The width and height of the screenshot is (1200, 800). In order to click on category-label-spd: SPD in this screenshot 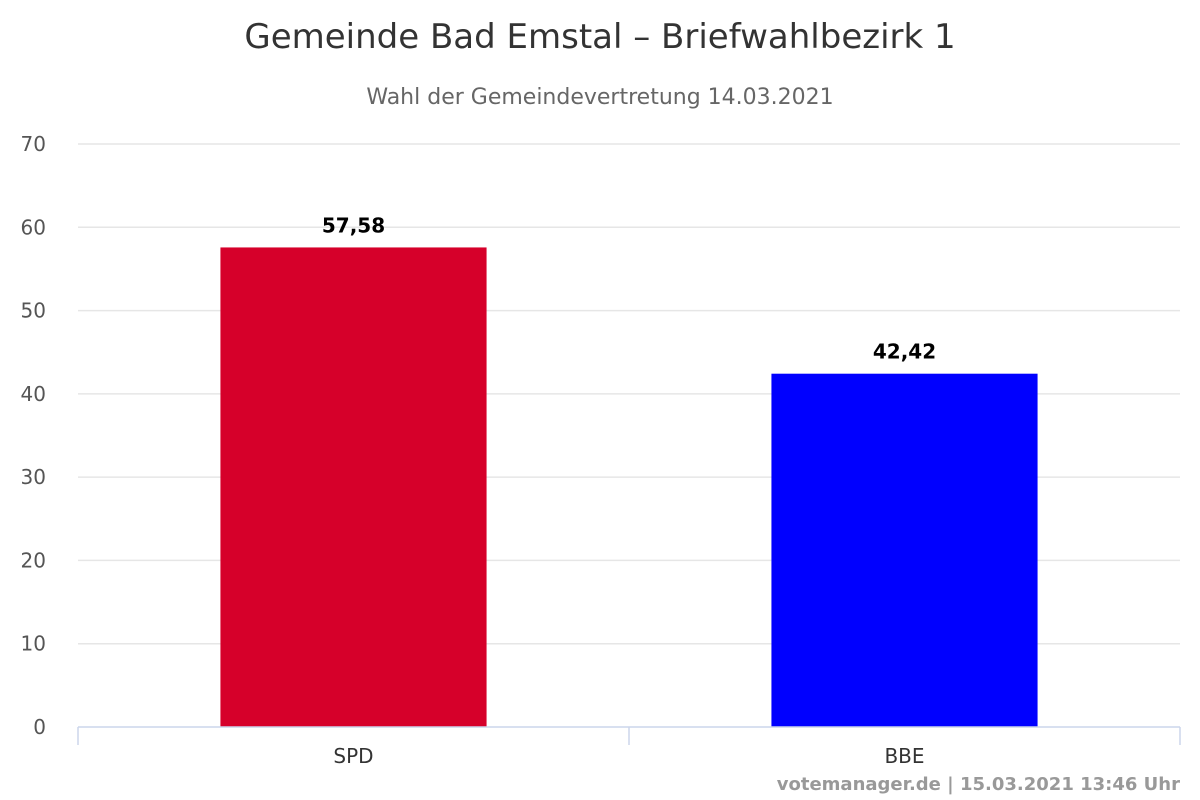, I will do `click(353, 756)`.